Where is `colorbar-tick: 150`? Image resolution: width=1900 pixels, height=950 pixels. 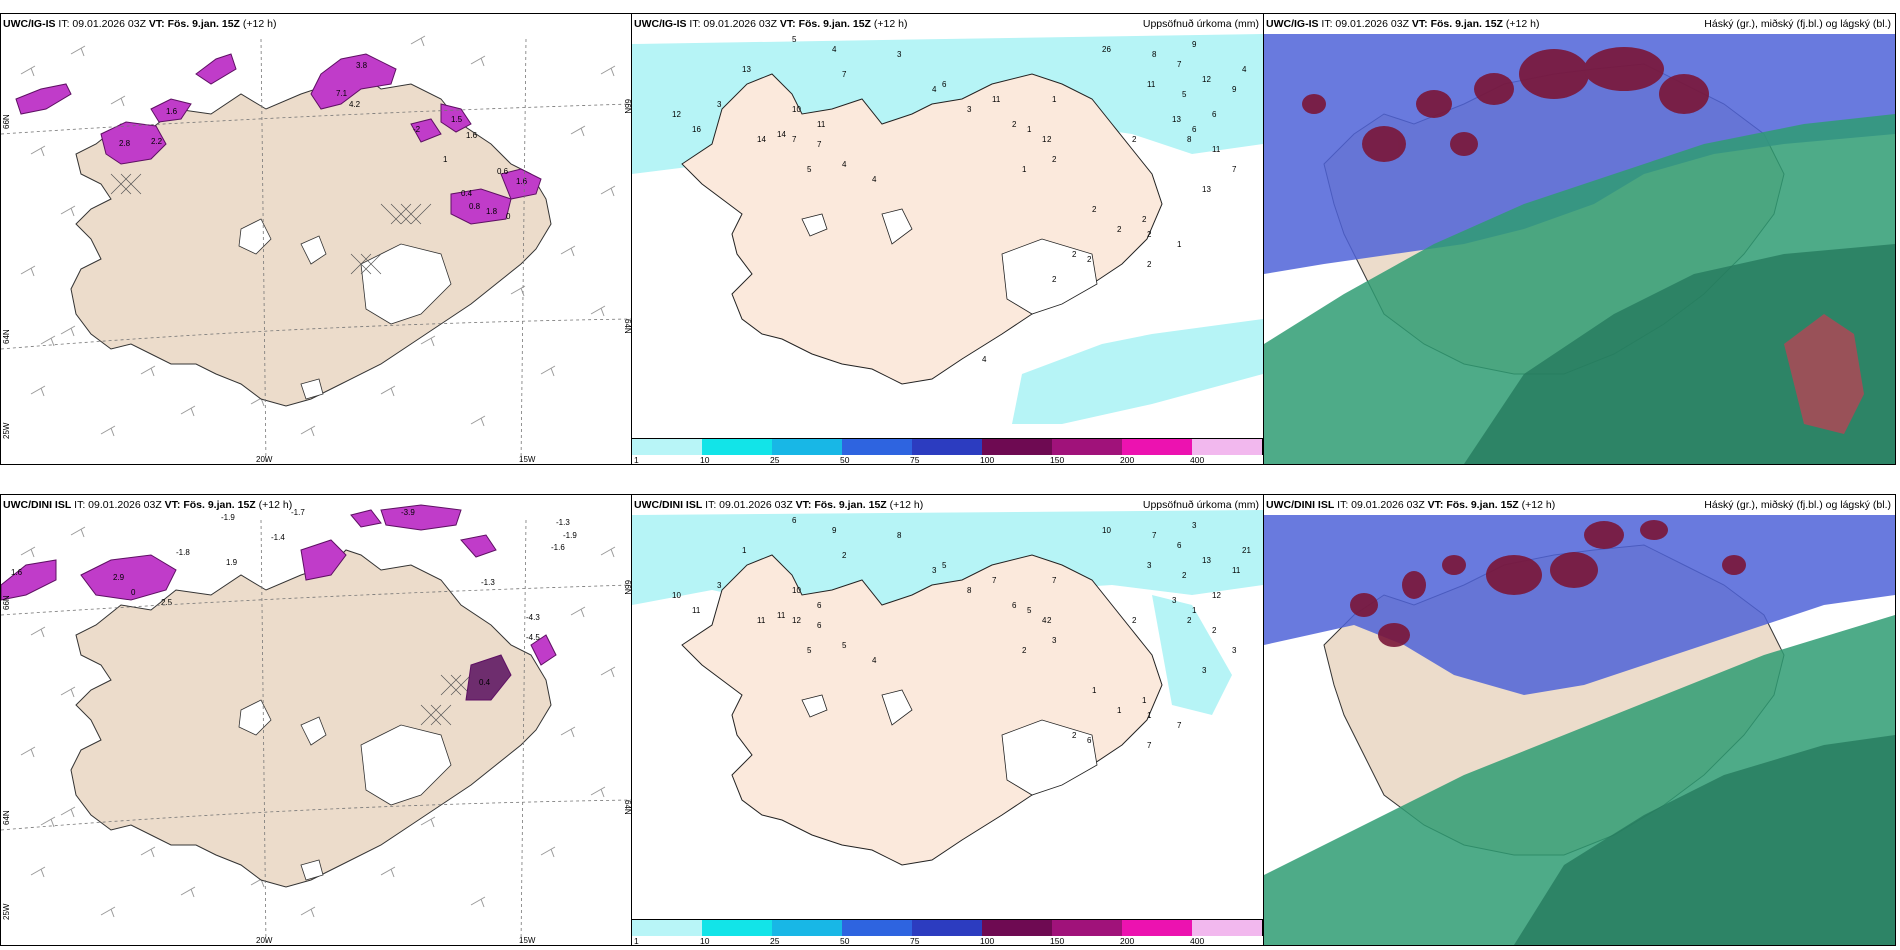 colorbar-tick: 150 is located at coordinates (1057, 460).